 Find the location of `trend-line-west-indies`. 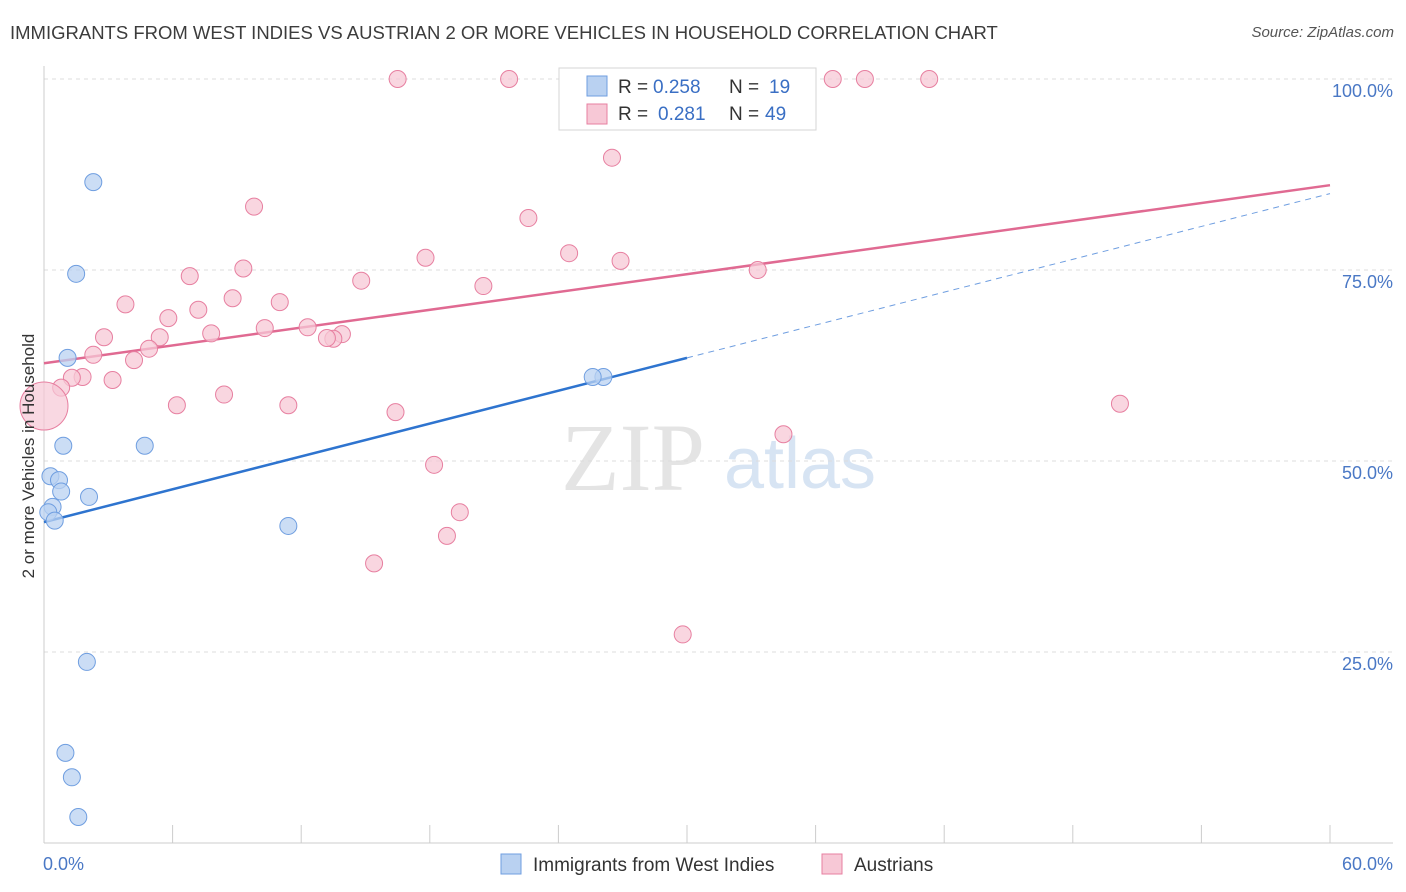

trend-line-west-indies is located at coordinates (365, 440).